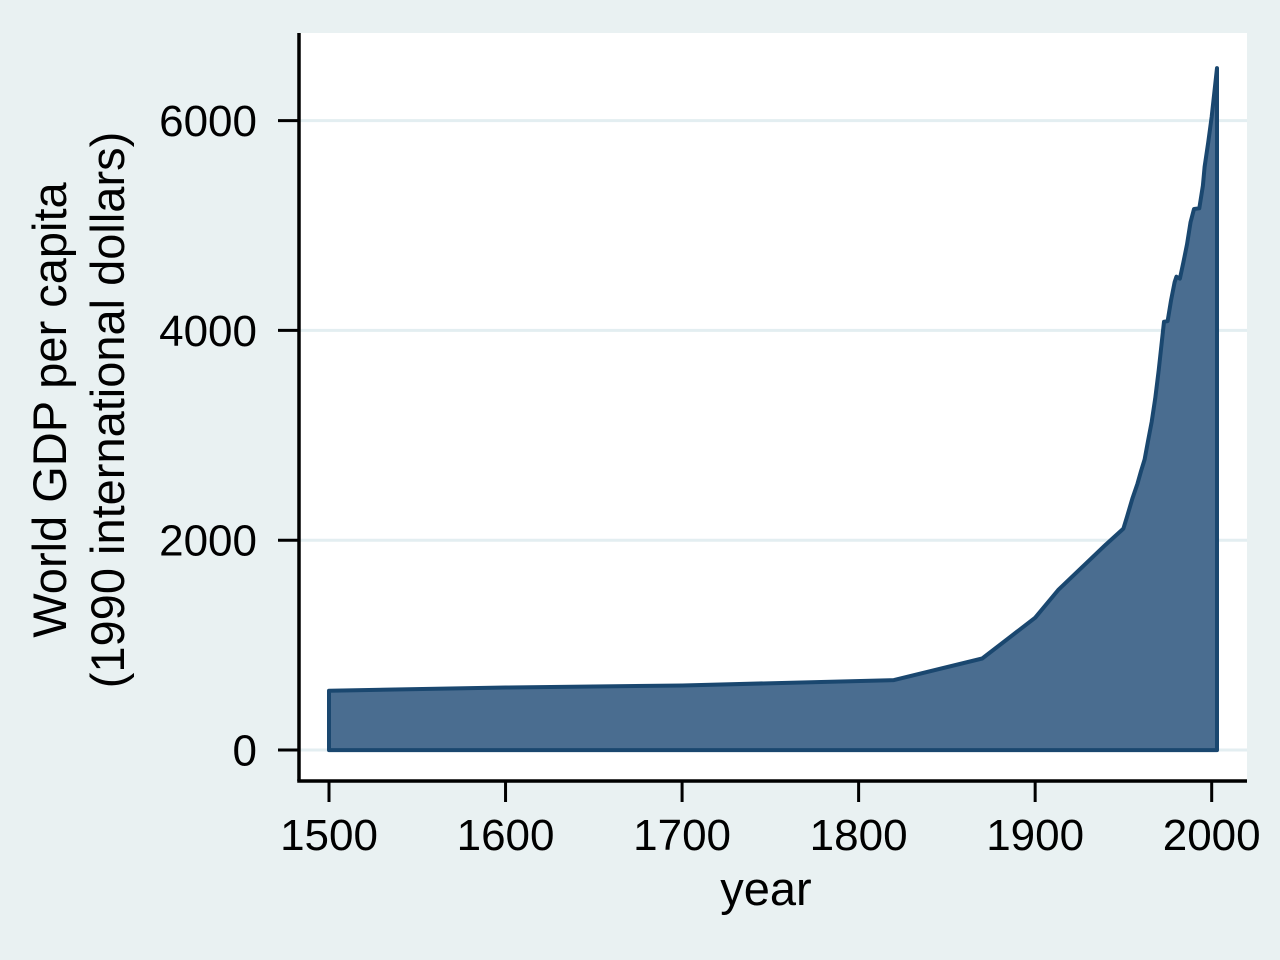 The image size is (1280, 960). Describe the element at coordinates (245, 751) in the screenshot. I see `y-tick-label-0: 0` at that location.